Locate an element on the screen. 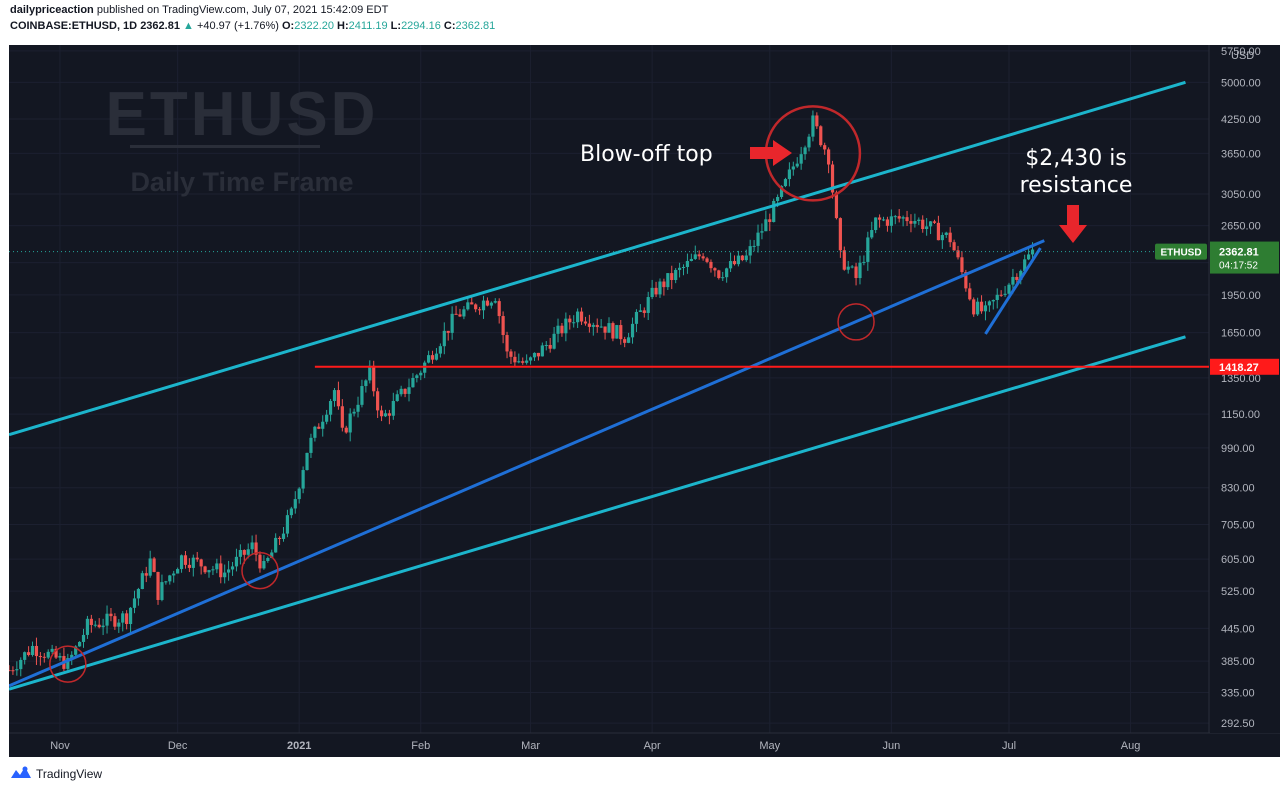  price-tick-label: 5000.00 is located at coordinates (1241, 83).